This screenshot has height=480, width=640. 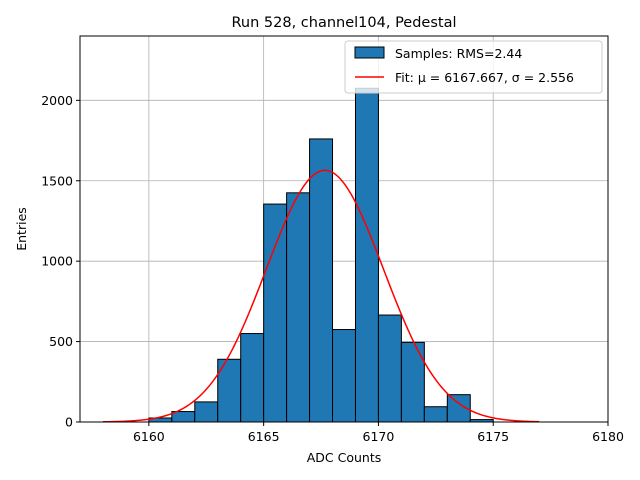 What do you see at coordinates (57, 261) in the screenshot?
I see `y-tick-label: 1000` at bounding box center [57, 261].